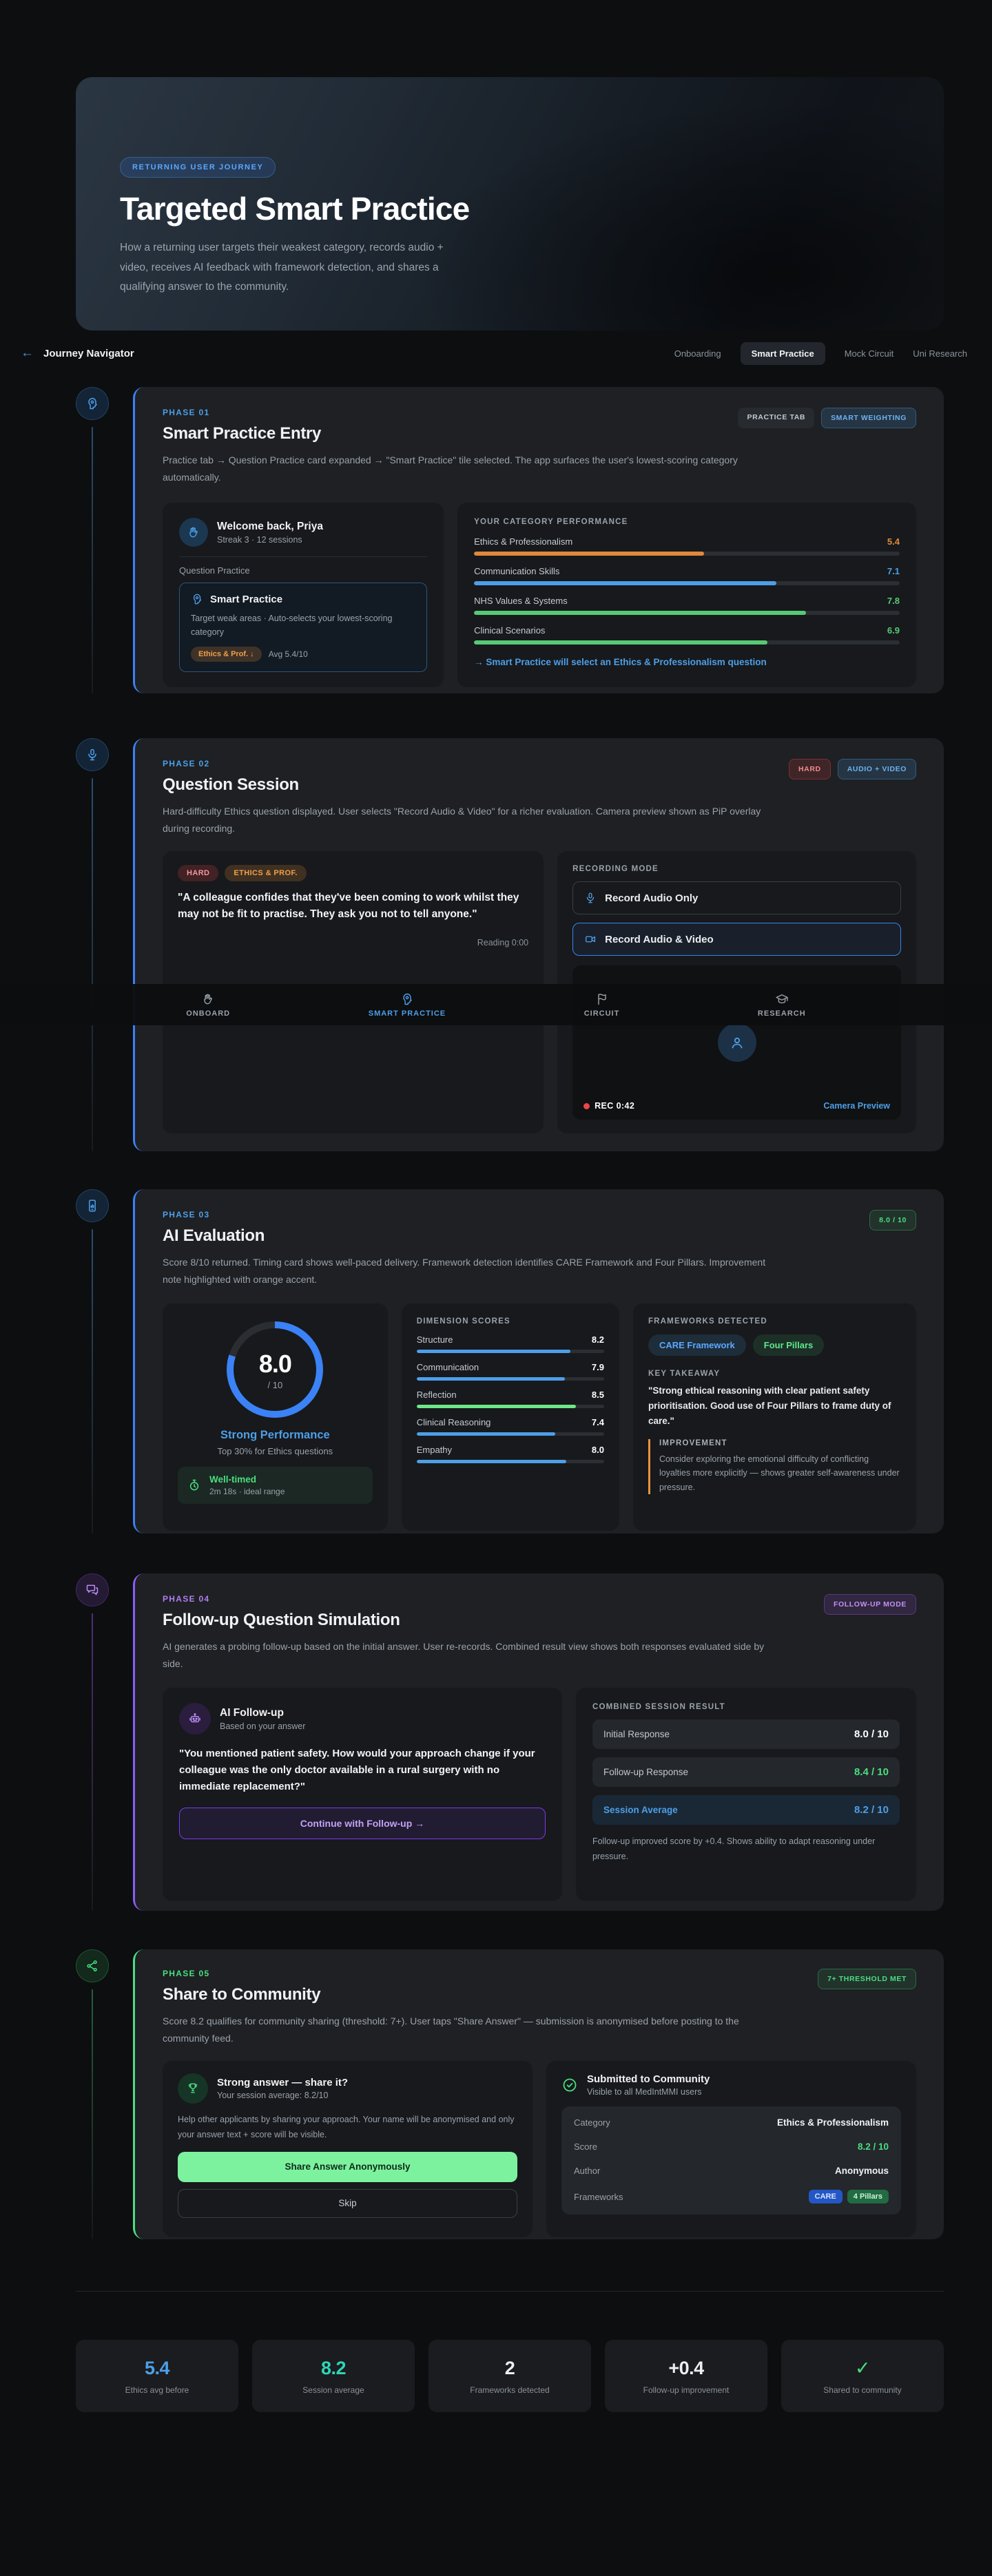 This screenshot has height=2576, width=992. Describe the element at coordinates (510, 1454) in the screenshot. I see `dimension-row: Empathy 8.0` at that location.